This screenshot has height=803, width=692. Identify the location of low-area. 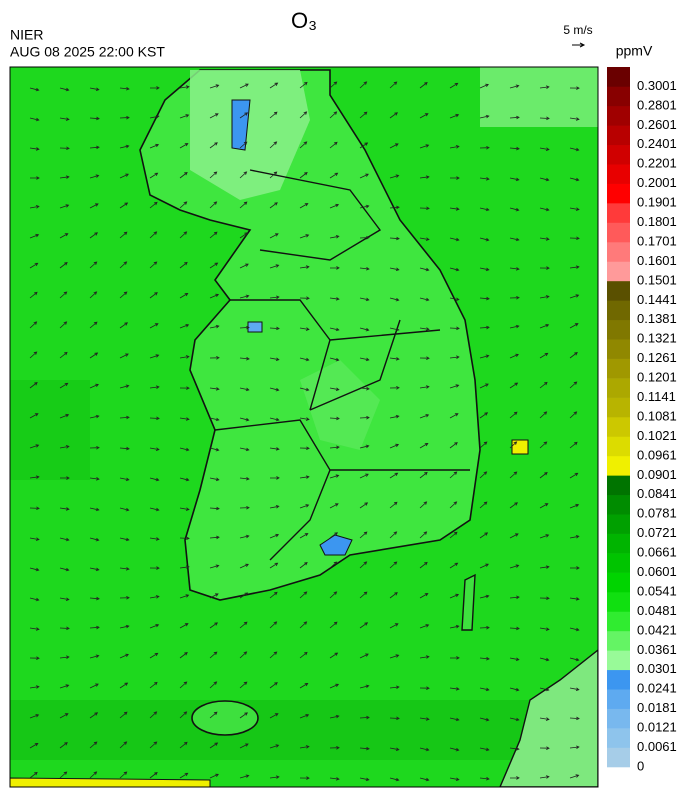
(241, 125).